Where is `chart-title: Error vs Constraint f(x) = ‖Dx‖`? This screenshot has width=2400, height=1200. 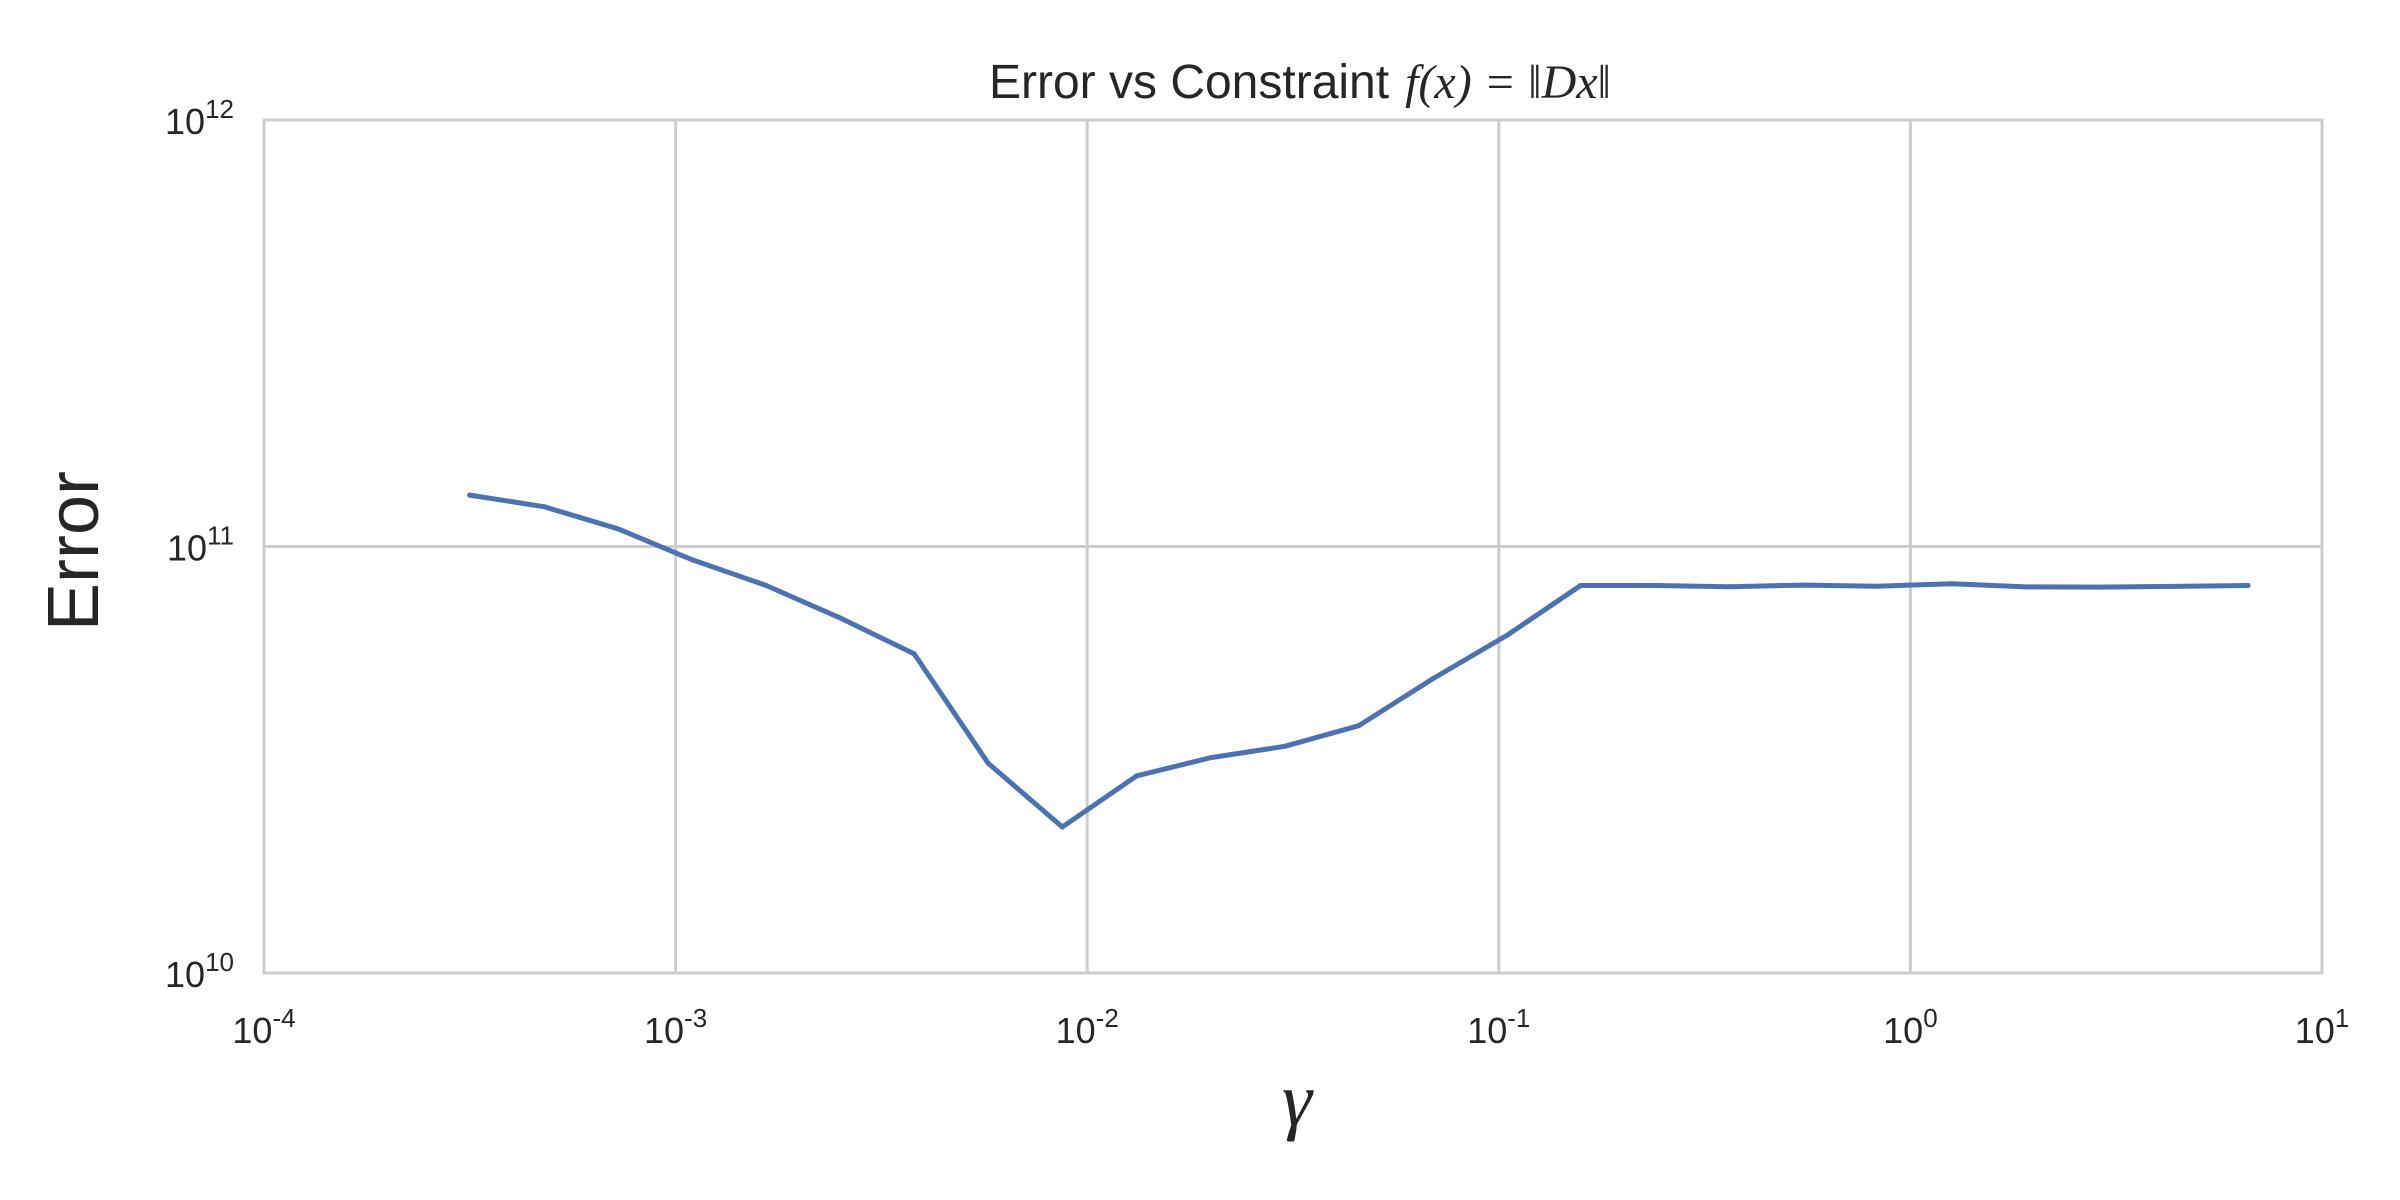 chart-title: Error vs Constraint f(x) = ‖Dx‖ is located at coordinates (1300, 82).